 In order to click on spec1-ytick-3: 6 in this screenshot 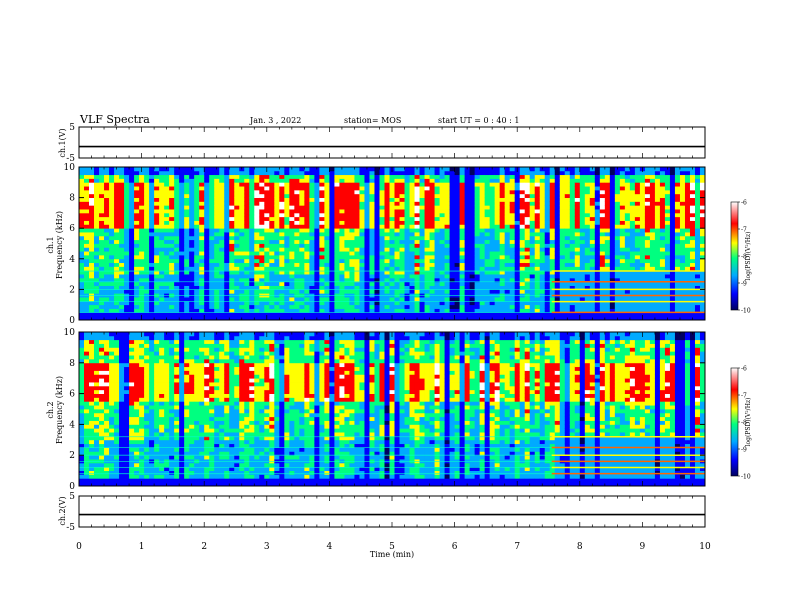, I will do `click(72, 229)`.